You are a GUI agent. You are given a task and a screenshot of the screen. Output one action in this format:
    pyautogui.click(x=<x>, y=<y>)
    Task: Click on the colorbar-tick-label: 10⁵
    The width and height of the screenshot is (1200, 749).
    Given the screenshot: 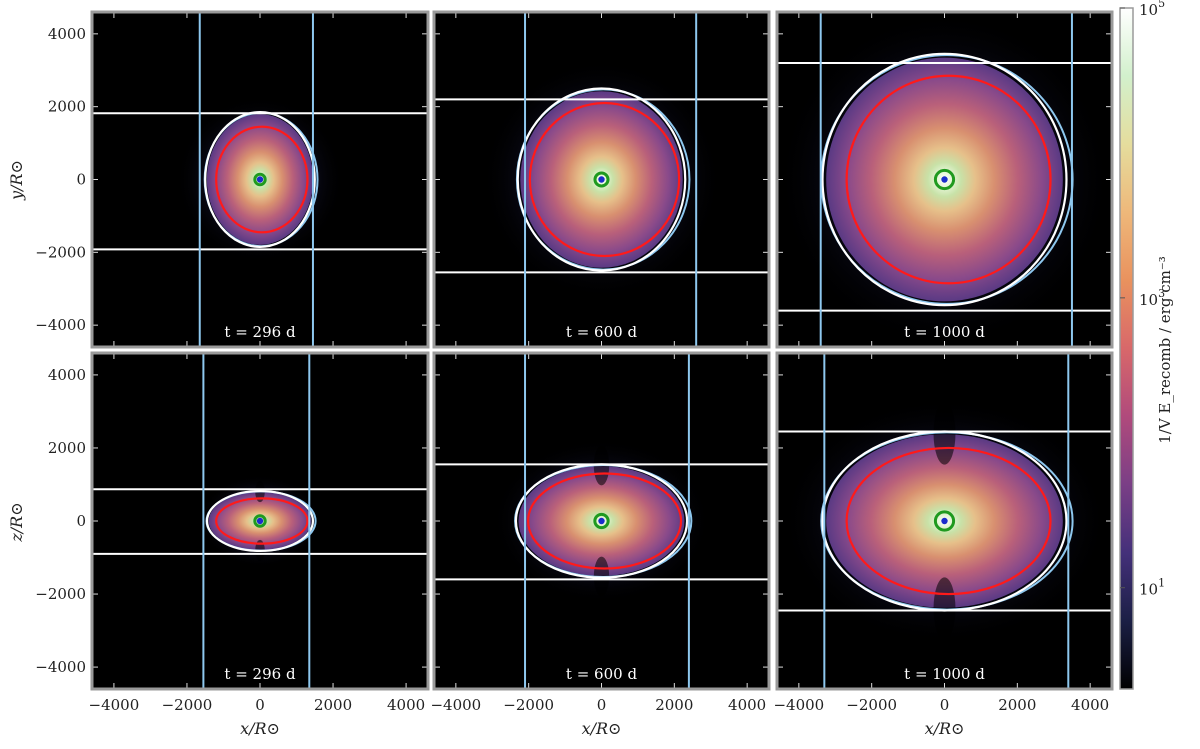 What is the action you would take?
    pyautogui.click(x=1152, y=9)
    